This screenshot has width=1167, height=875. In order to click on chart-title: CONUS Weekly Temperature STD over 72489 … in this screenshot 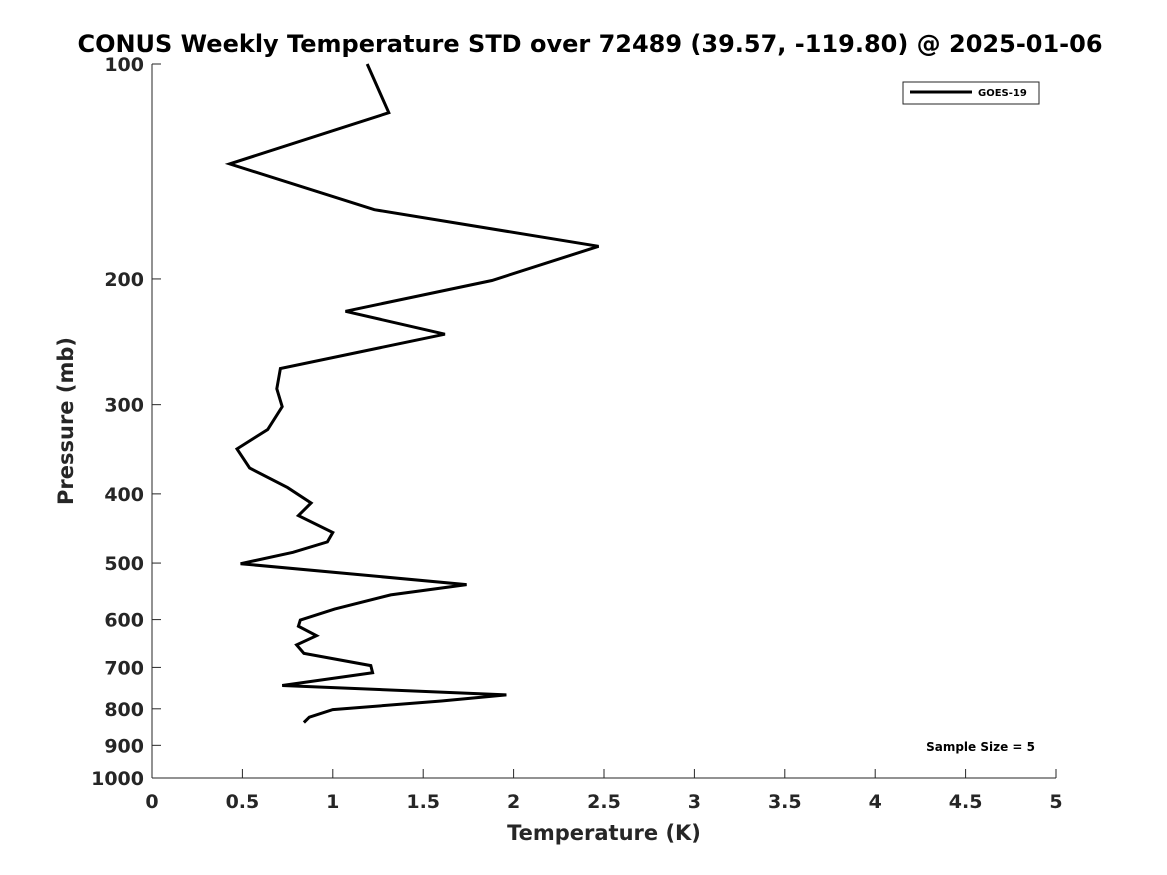, I will do `click(589, 44)`.